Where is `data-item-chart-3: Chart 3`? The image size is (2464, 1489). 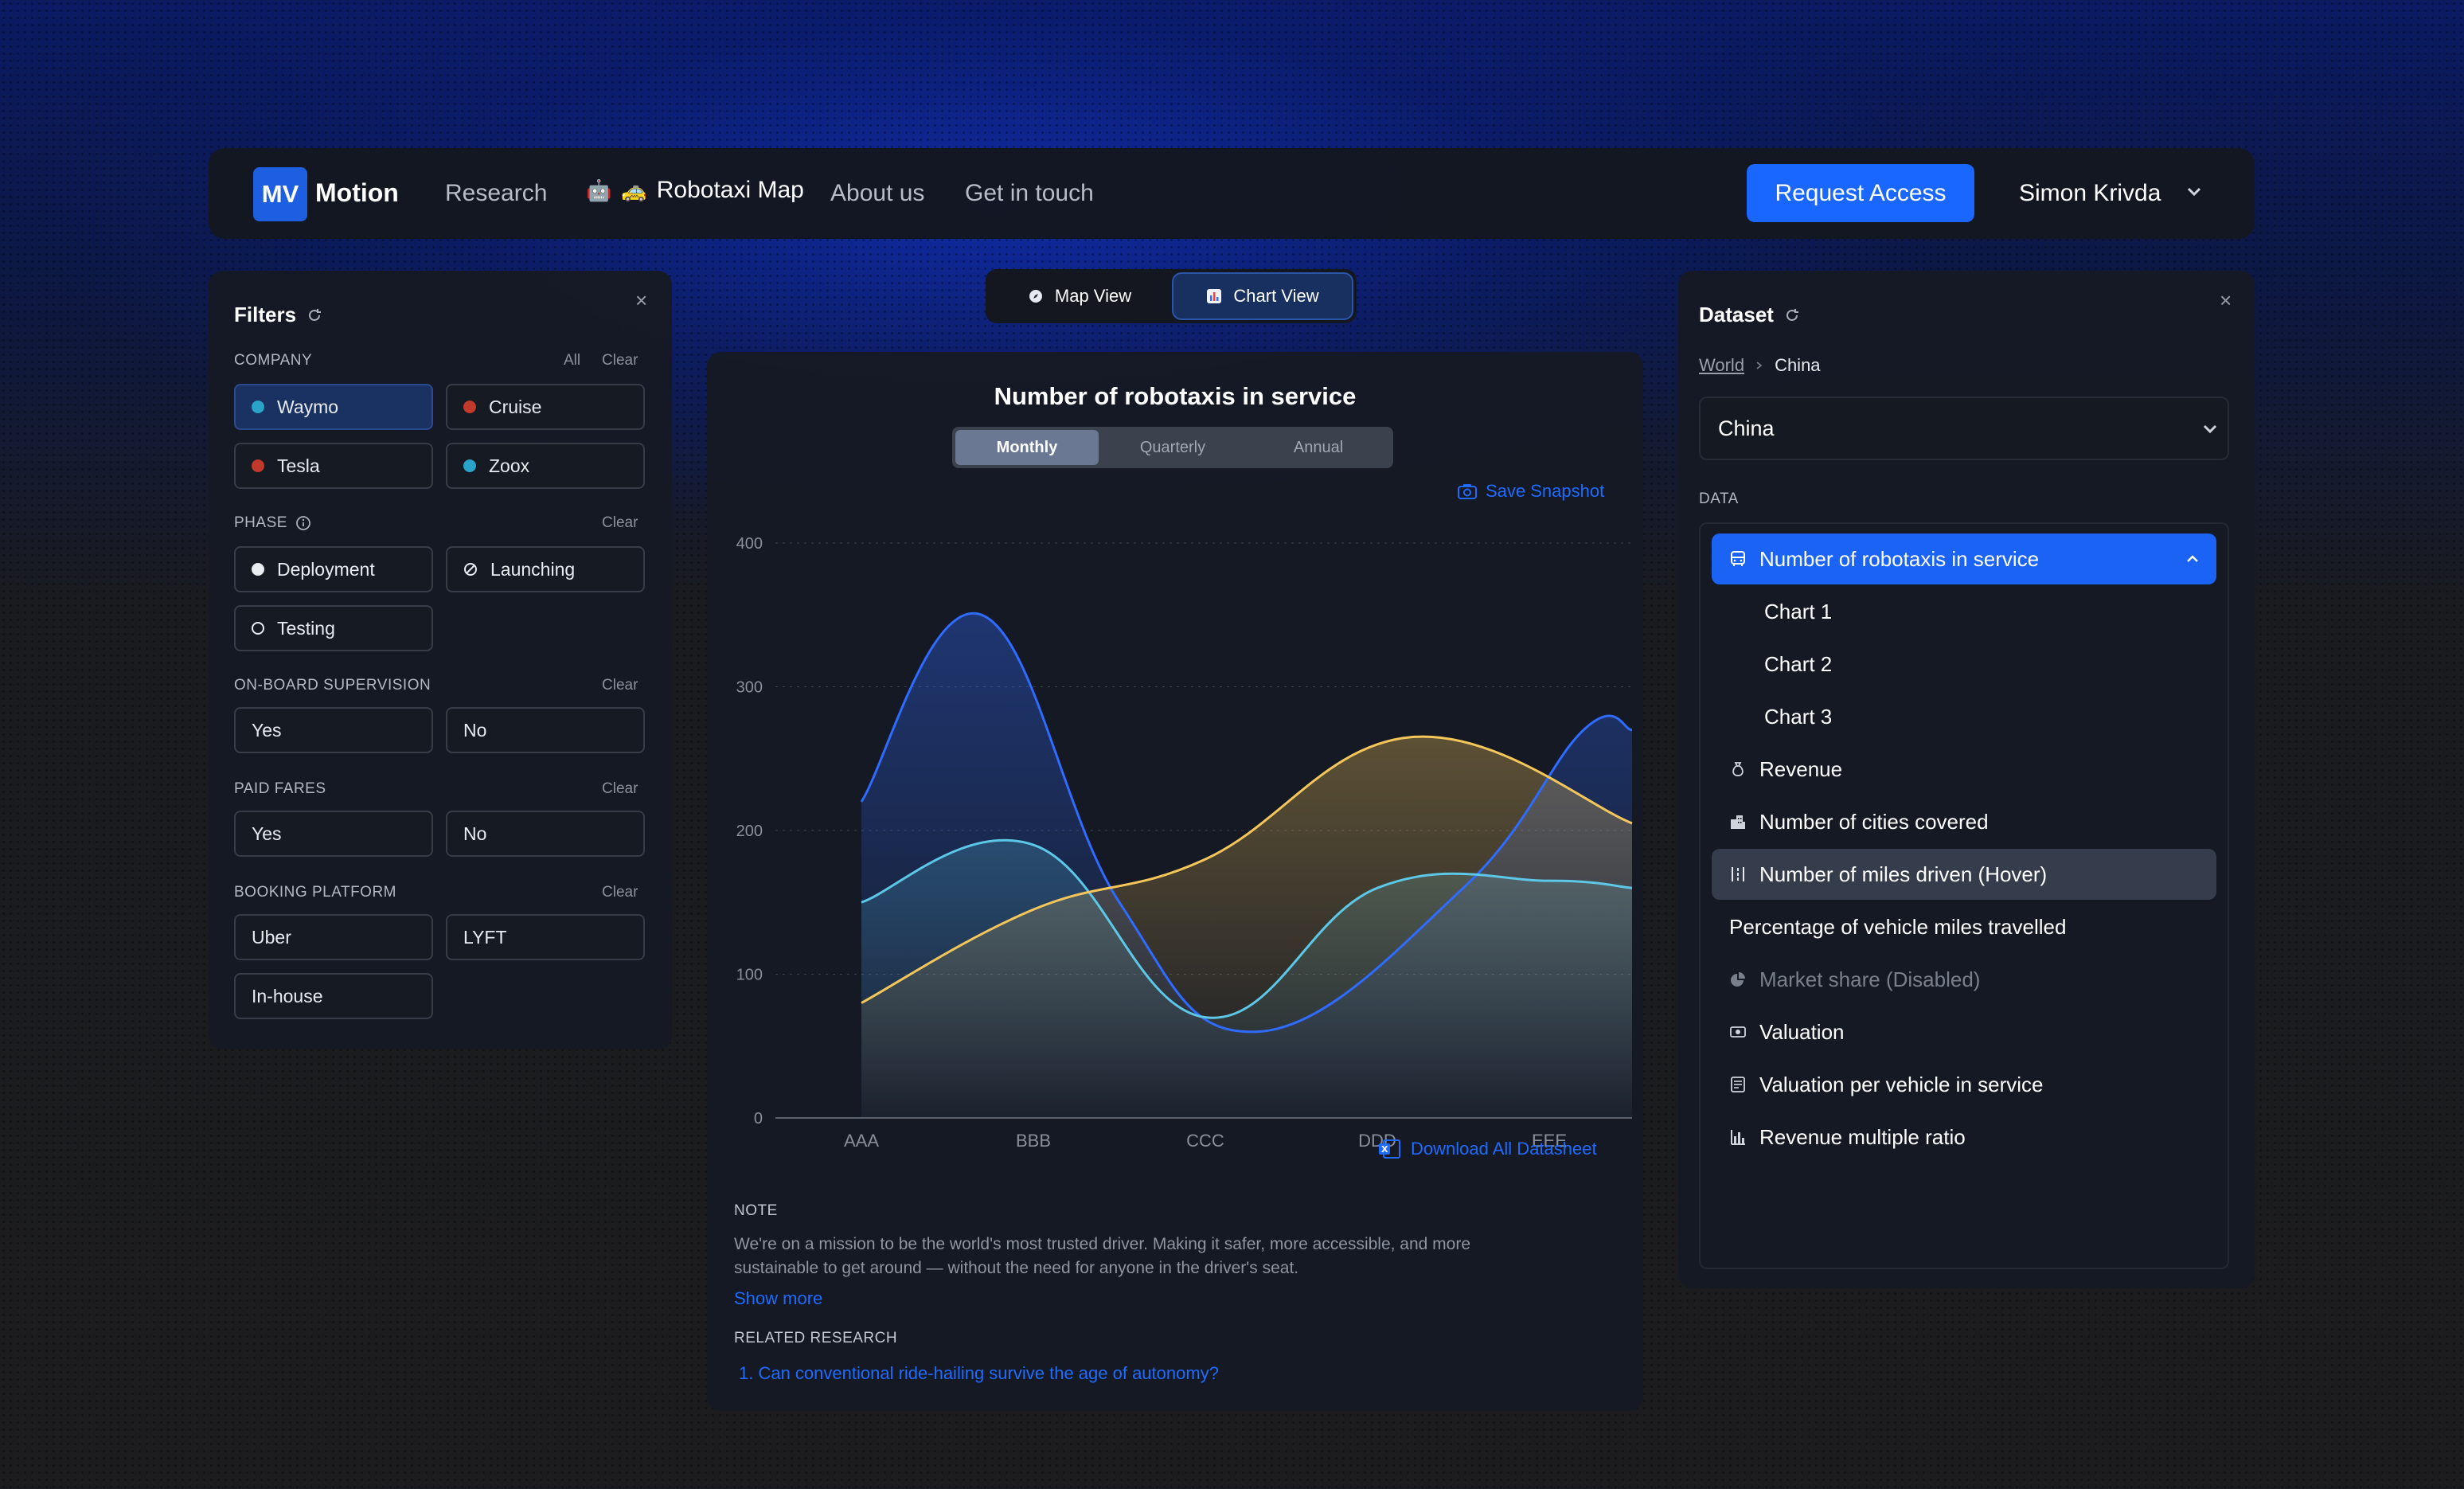 data-item-chart-3: Chart 3 is located at coordinates (1798, 716).